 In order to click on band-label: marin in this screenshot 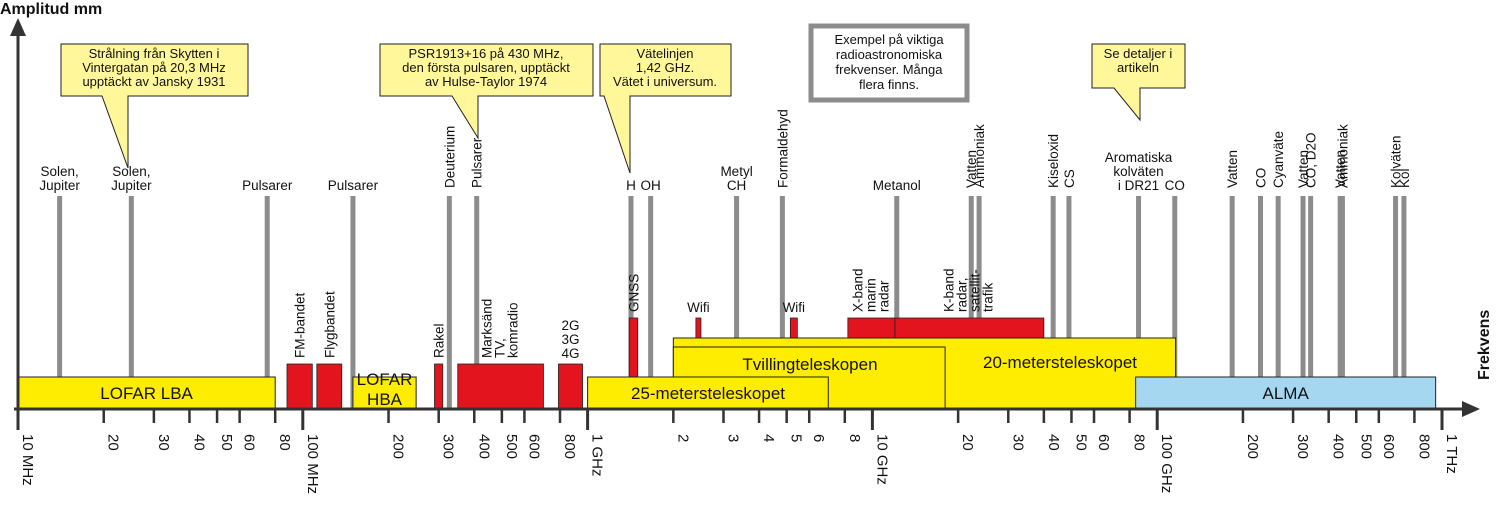, I will do `click(870, 295)`.